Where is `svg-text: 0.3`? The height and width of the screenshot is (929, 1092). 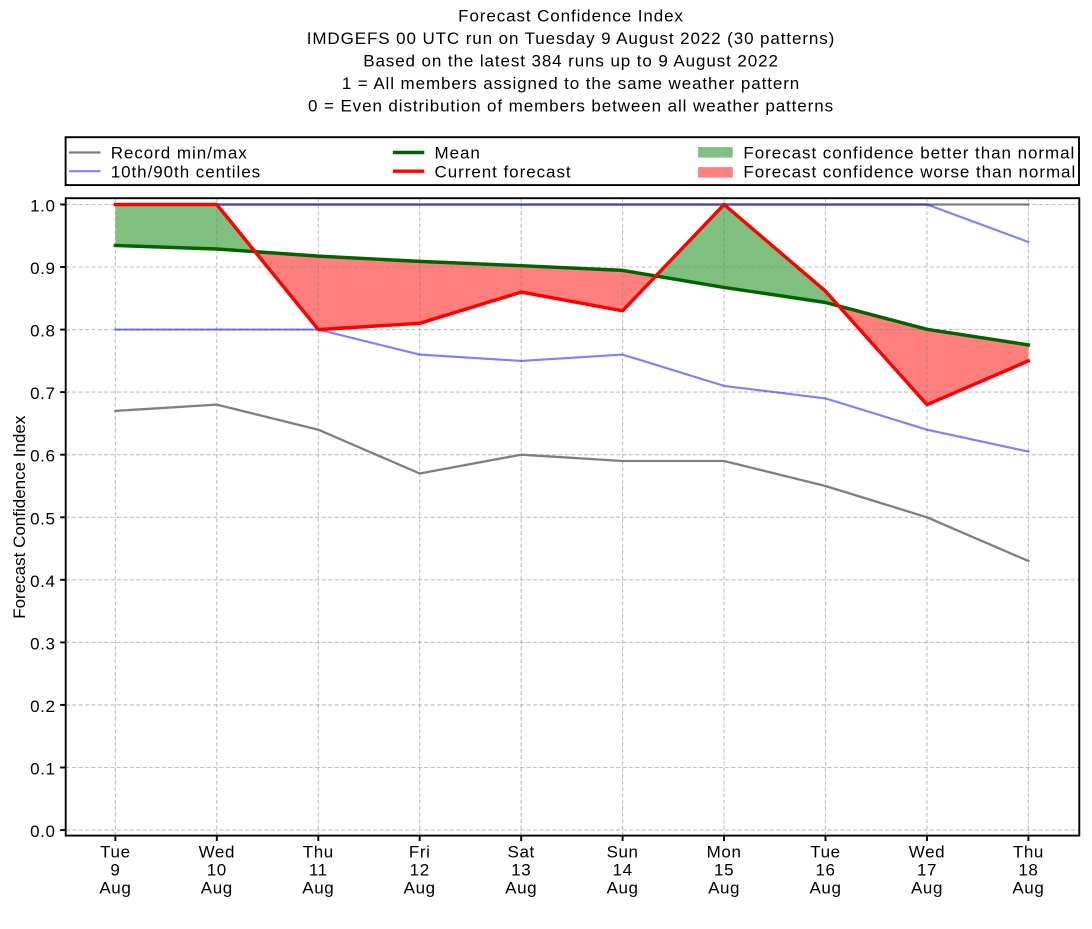
svg-text: 0.3 is located at coordinates (42, 643).